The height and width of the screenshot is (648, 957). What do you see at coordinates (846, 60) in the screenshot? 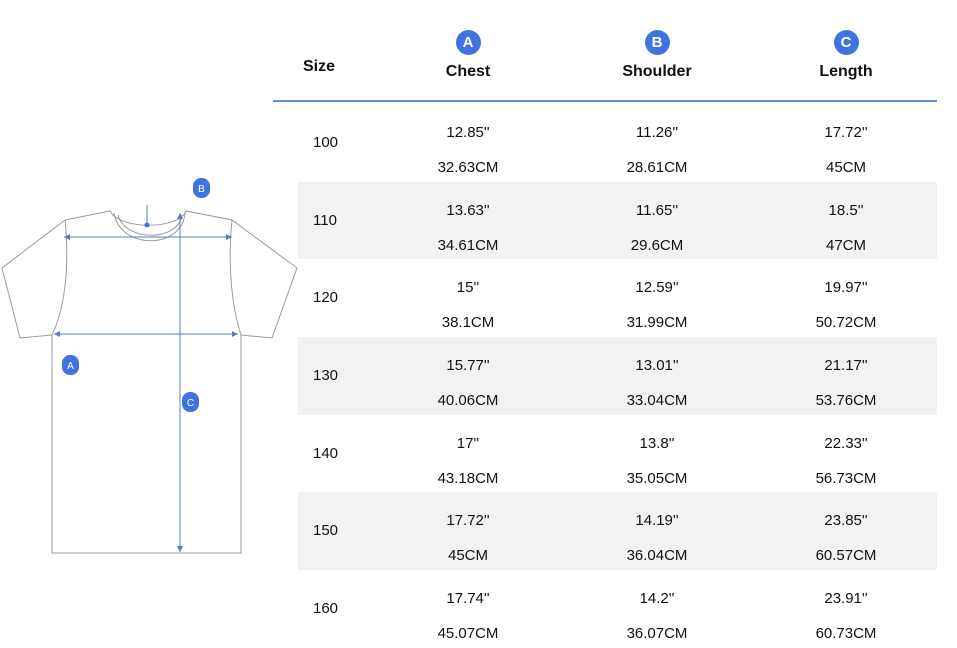
I see `header-length: C Length` at bounding box center [846, 60].